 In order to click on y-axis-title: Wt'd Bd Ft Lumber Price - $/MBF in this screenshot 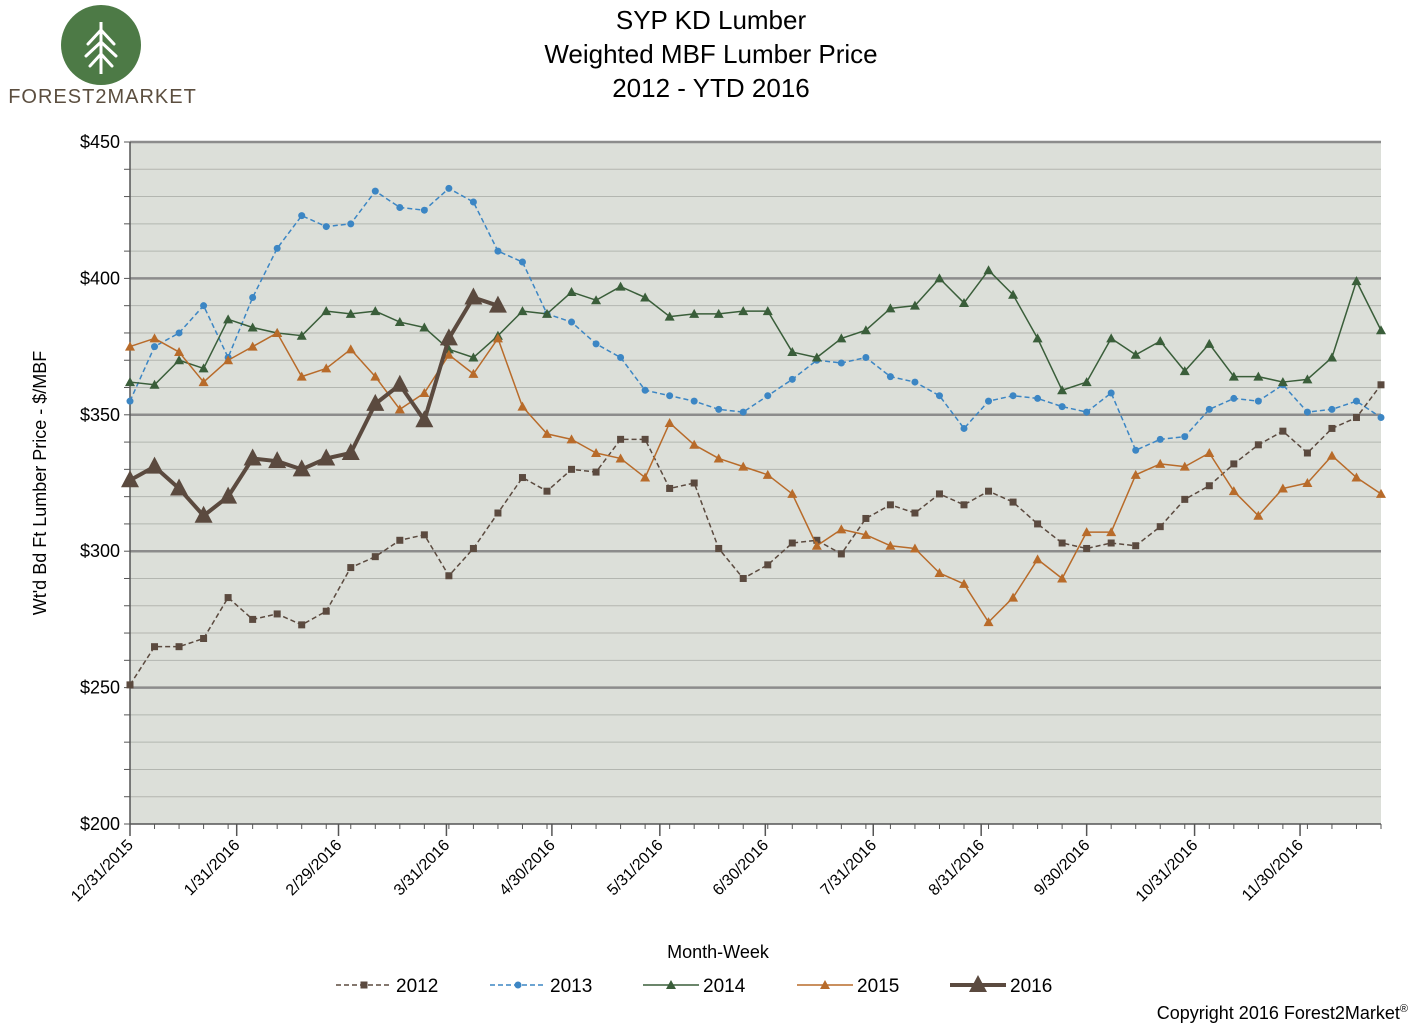, I will do `click(40, 483)`.